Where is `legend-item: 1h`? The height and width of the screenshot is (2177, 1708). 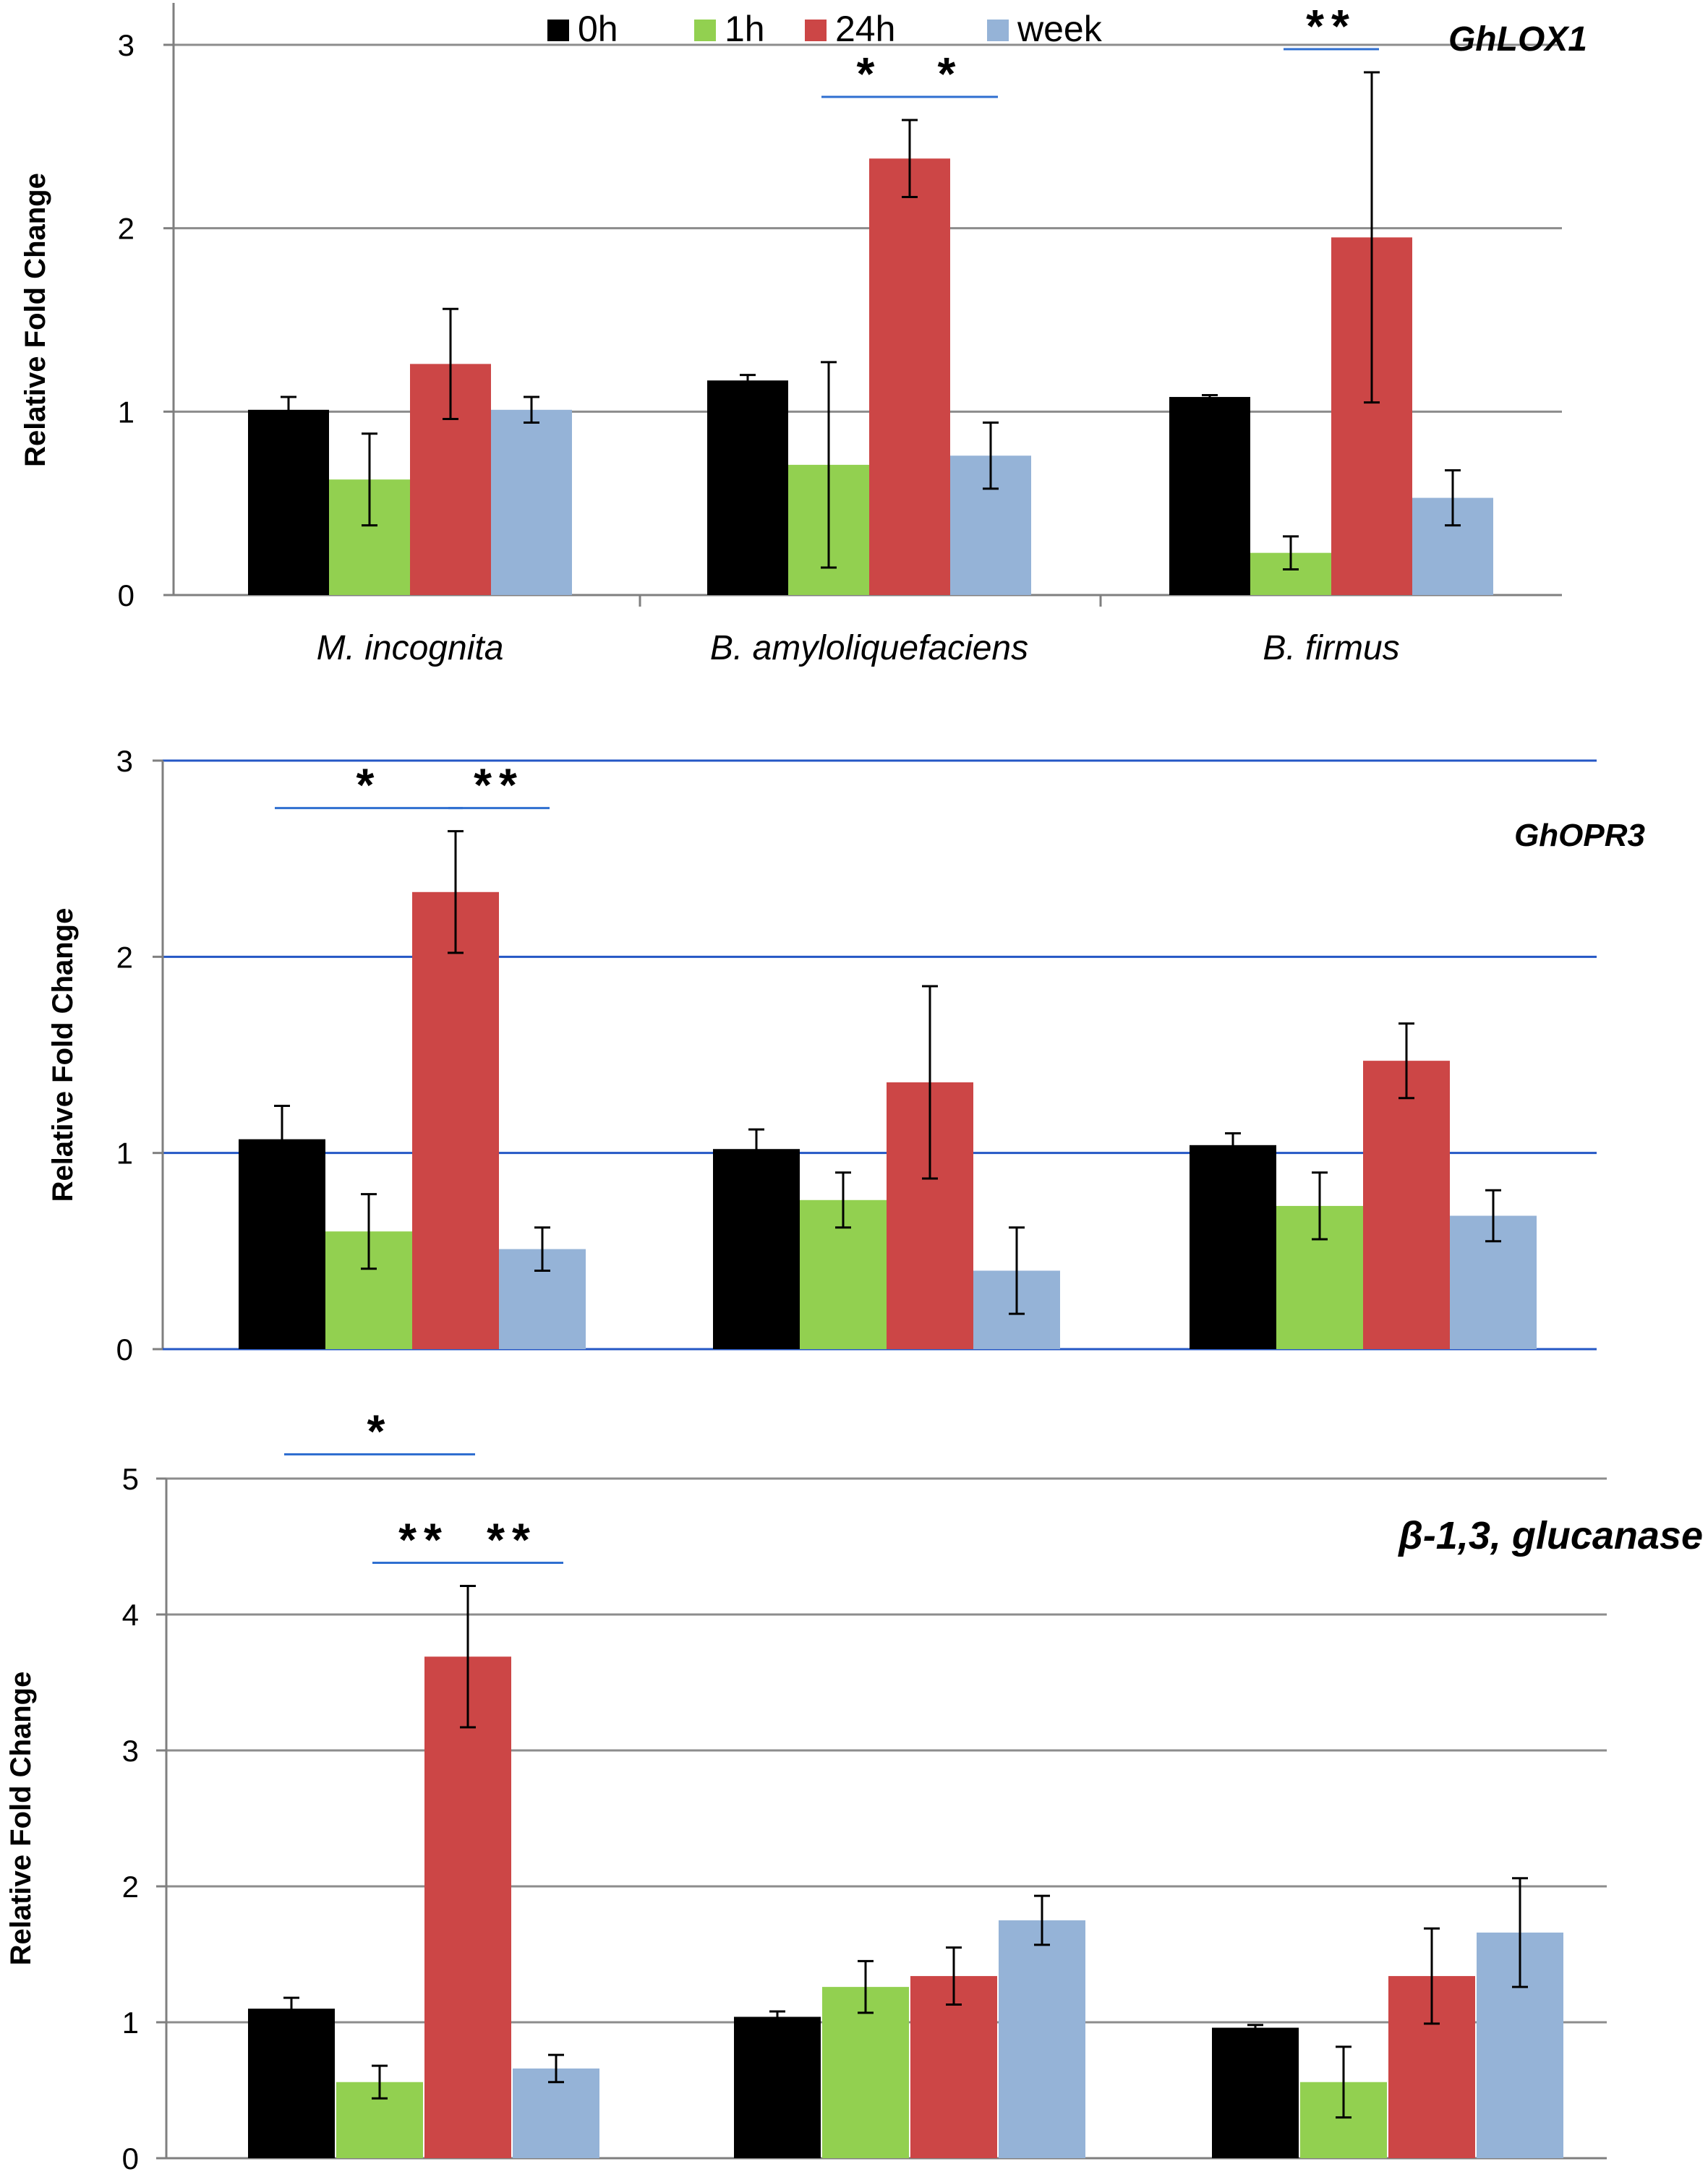
legend-item: 1h is located at coordinates (730, 29).